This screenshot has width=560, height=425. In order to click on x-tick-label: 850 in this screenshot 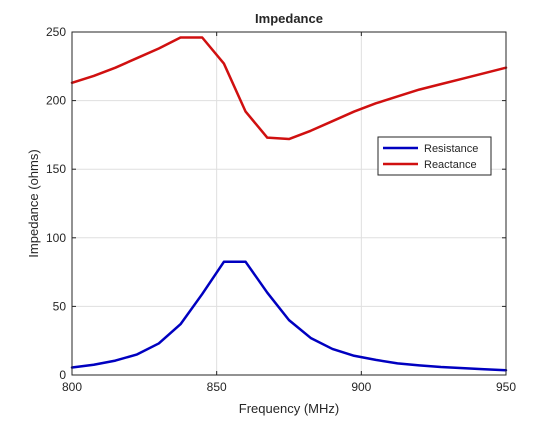, I will do `click(217, 387)`.